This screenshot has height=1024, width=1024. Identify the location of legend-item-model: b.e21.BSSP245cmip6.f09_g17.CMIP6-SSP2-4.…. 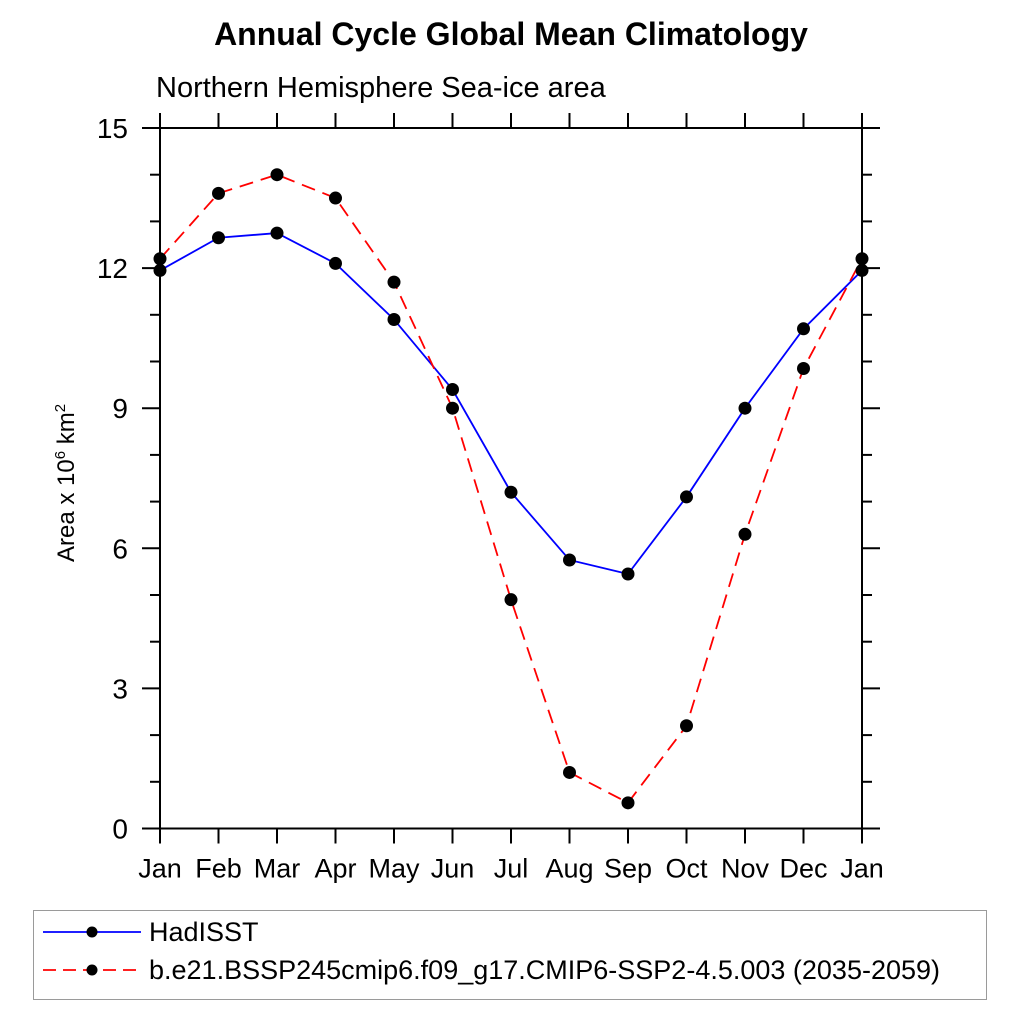
(489, 970).